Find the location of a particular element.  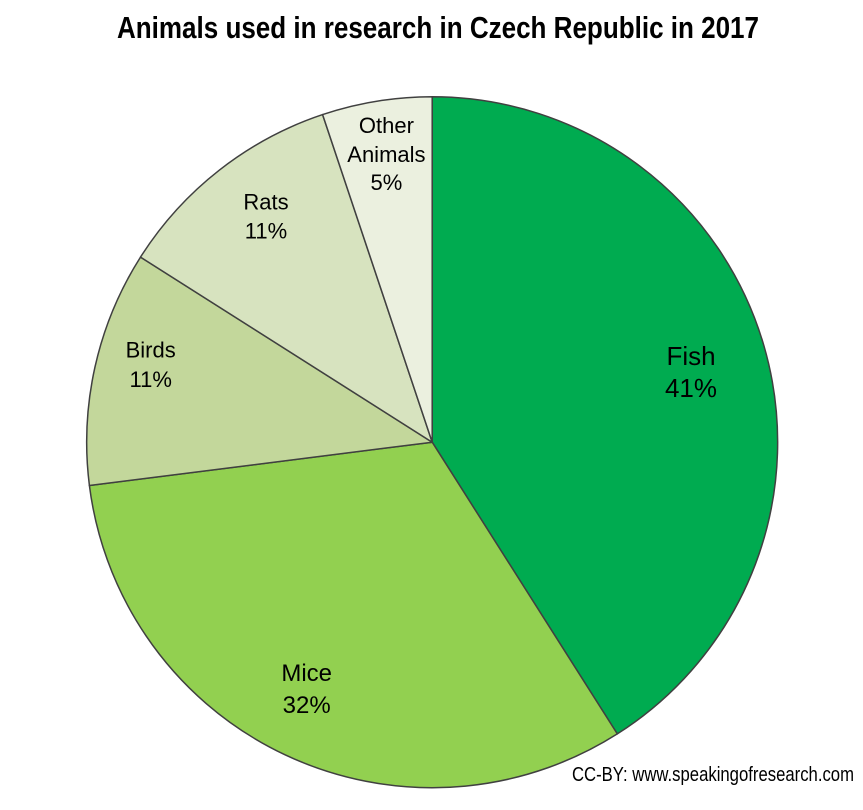

svg-text: Animals is located at coordinates (386, 154).